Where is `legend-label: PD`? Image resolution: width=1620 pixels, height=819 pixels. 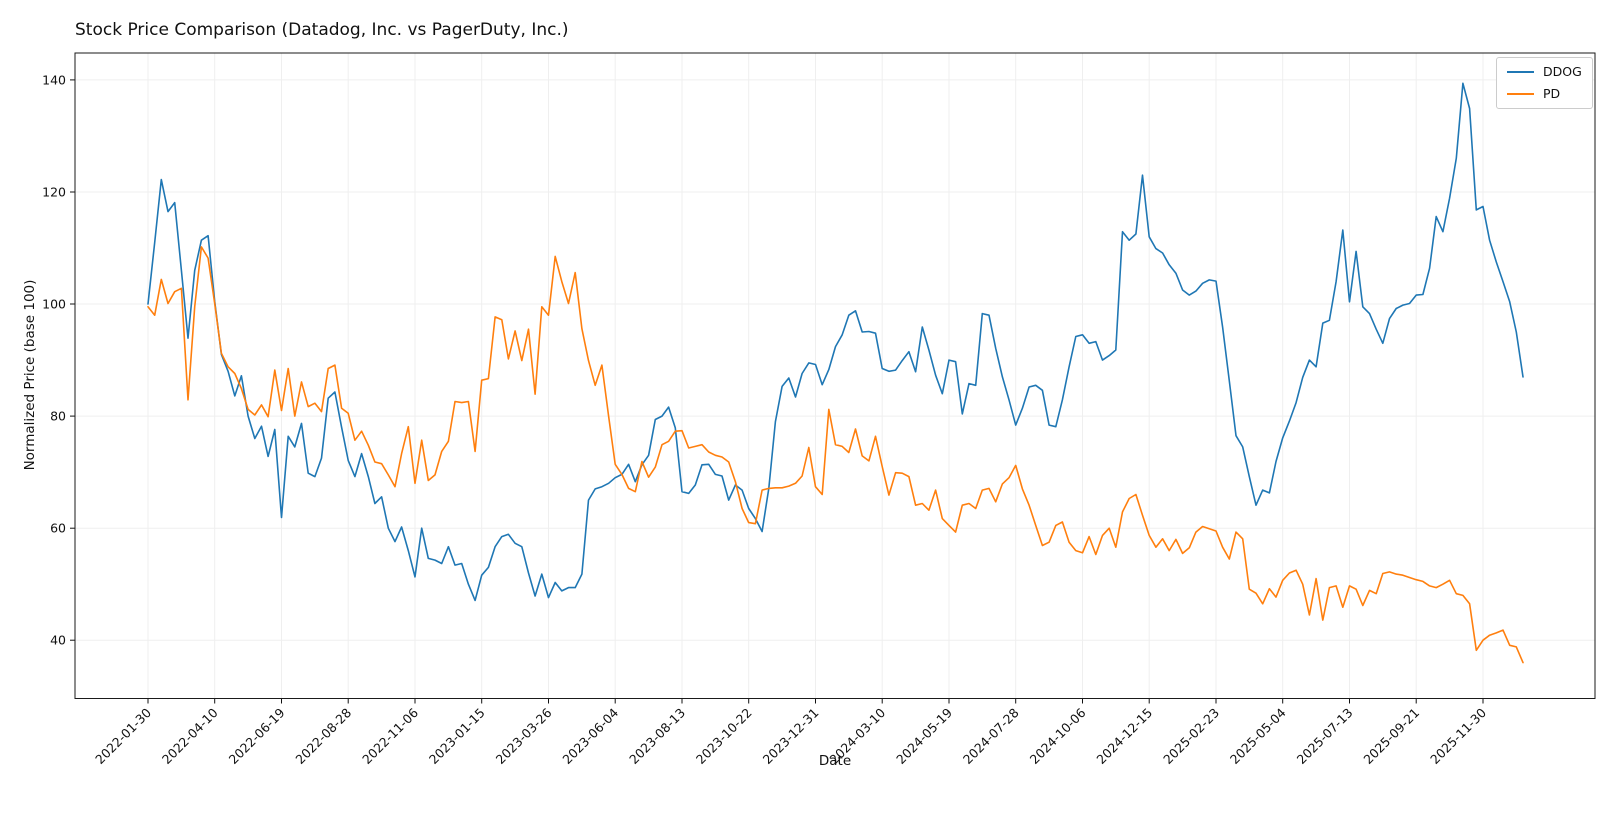 legend-label: PD is located at coordinates (1552, 93).